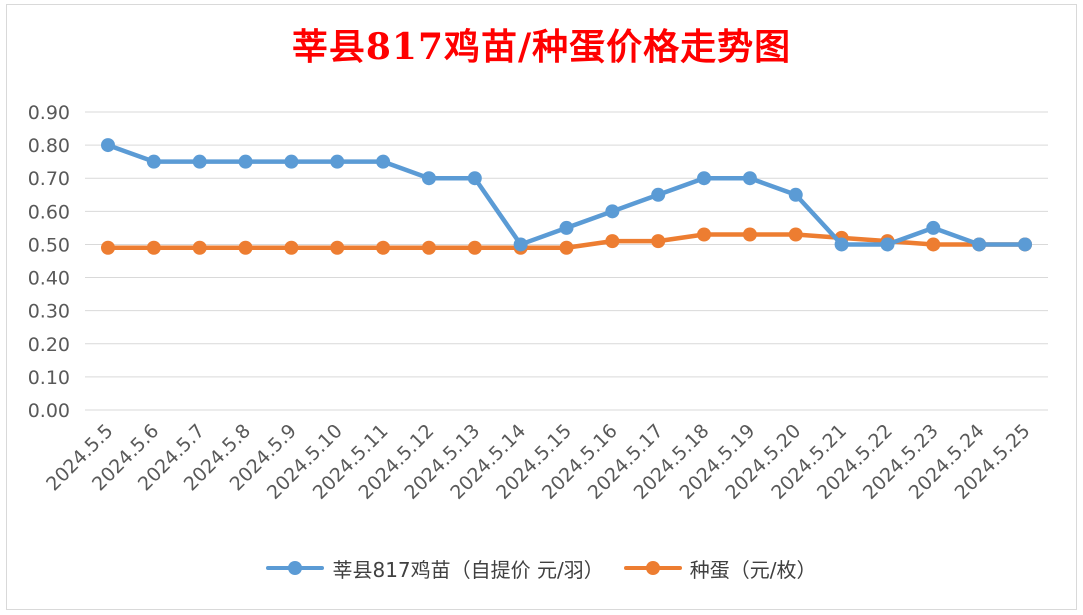 This screenshot has height=615, width=1083. I want to click on y-tick-label: 0.60, so click(49, 212).